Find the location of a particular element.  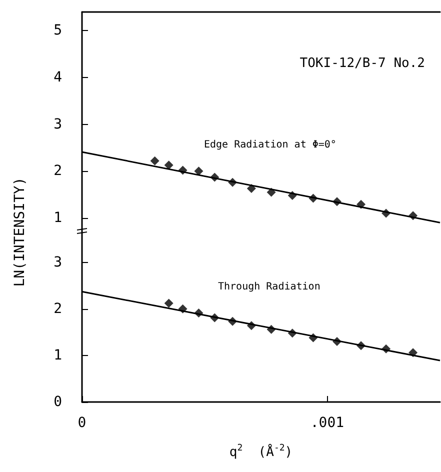

x-tick-label: .001 is located at coordinates (327, 423).